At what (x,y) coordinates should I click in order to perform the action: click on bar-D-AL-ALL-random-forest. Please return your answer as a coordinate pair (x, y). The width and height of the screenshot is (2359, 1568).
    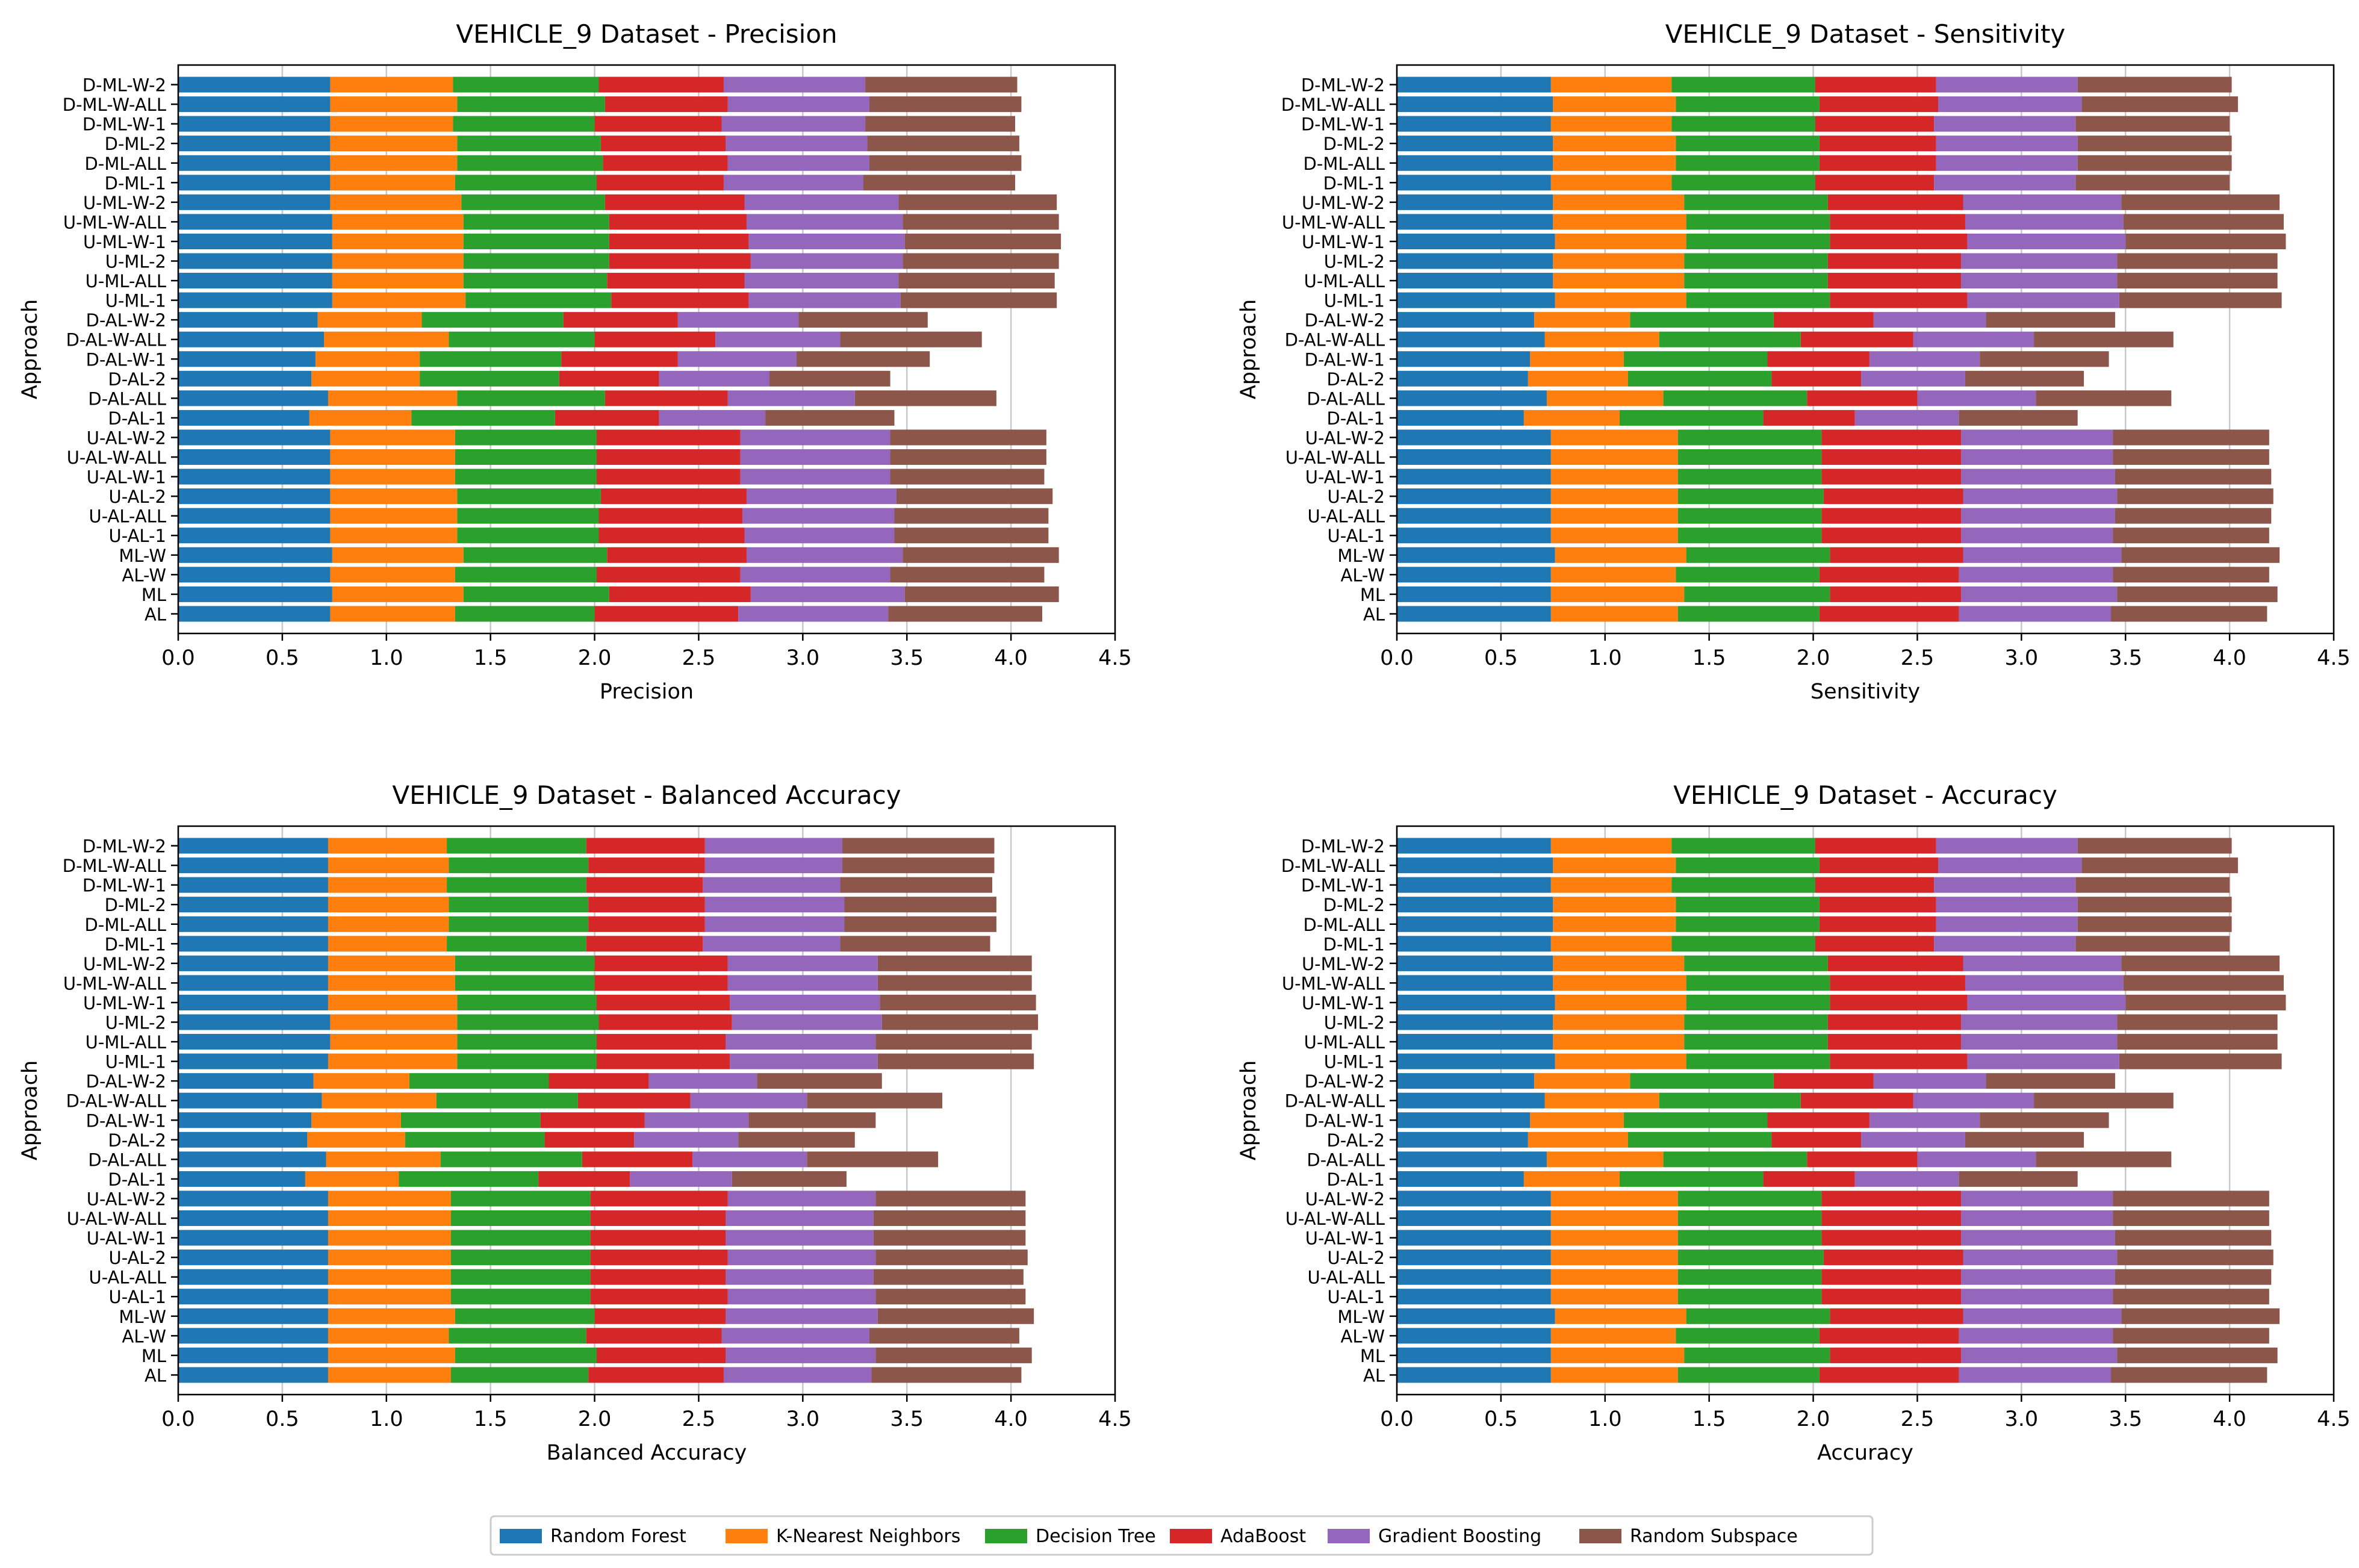
    Looking at the image, I should click on (1472, 1160).